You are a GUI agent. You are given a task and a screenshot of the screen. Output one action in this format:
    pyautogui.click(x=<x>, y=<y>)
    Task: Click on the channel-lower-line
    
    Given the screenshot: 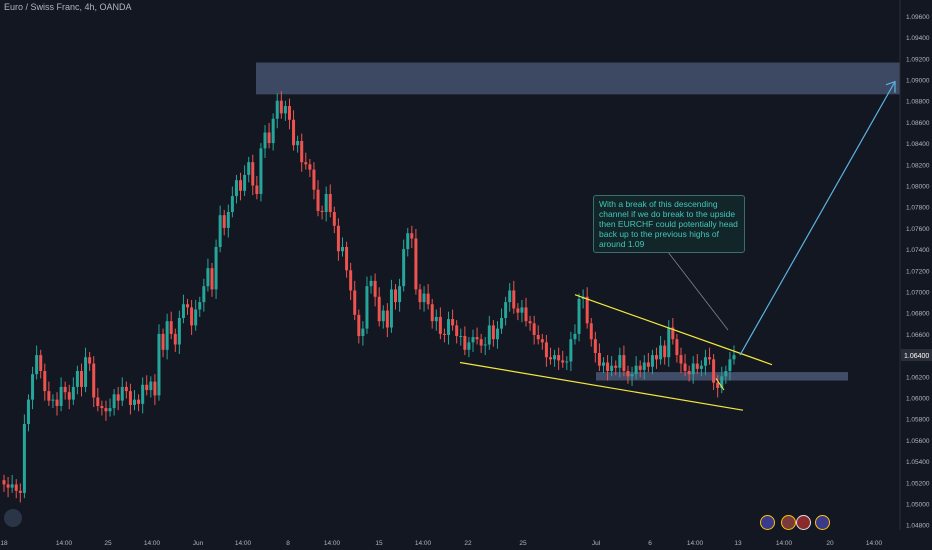 What is the action you would take?
    pyautogui.click(x=601, y=386)
    